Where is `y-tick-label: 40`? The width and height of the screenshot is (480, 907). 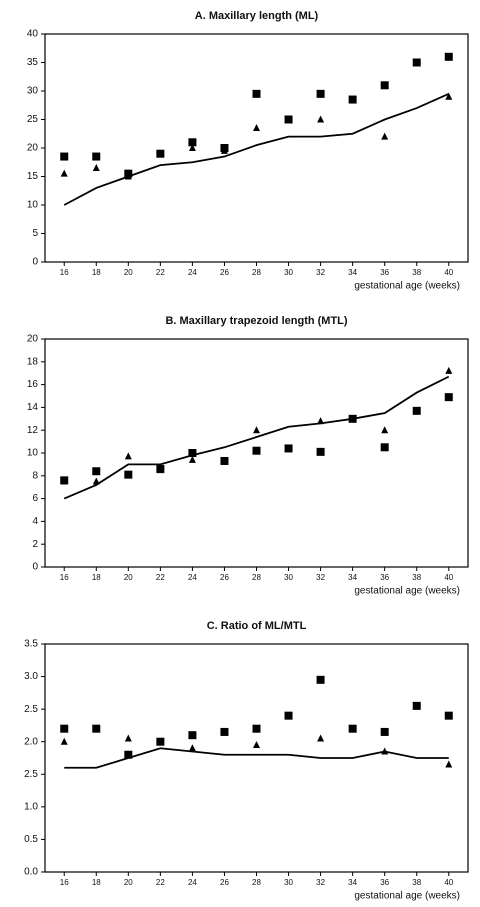
y-tick-label: 40 is located at coordinates (33, 34).